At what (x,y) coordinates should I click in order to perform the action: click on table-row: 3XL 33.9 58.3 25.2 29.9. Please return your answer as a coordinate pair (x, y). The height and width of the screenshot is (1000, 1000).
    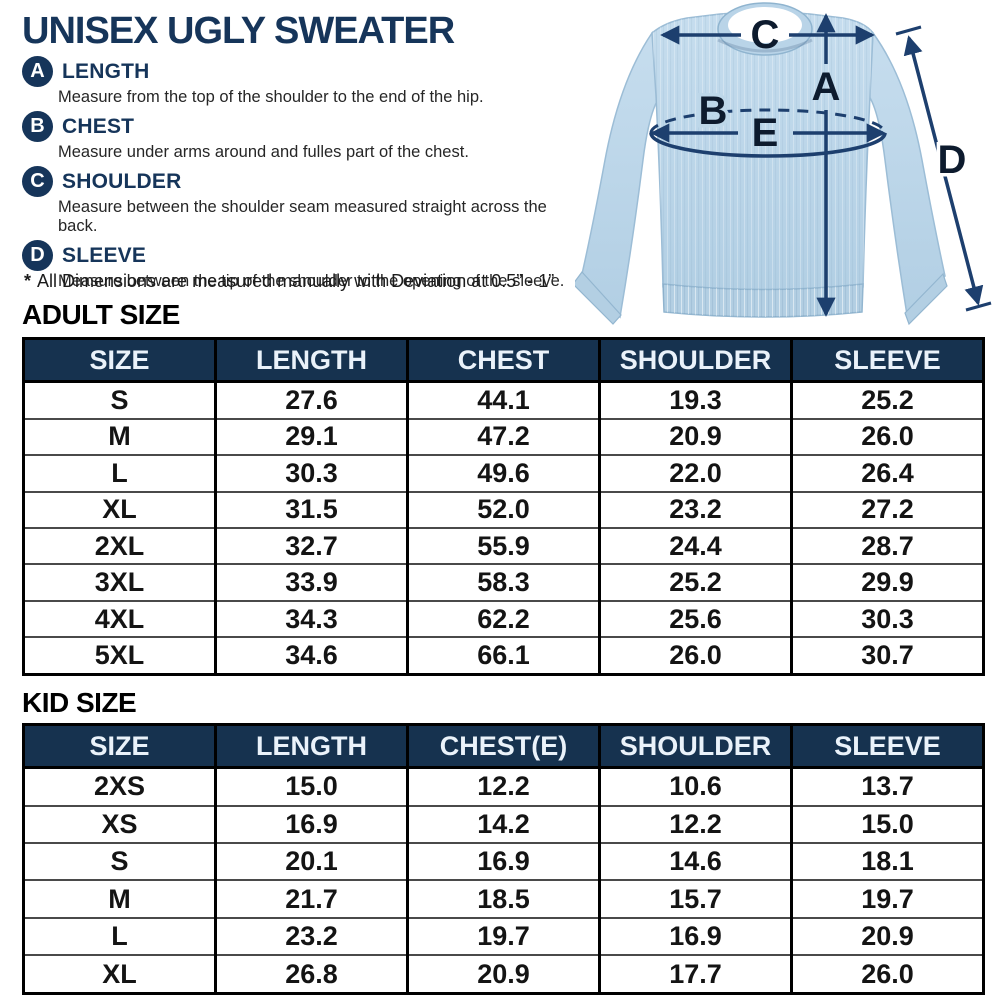
    Looking at the image, I should click on (503, 582).